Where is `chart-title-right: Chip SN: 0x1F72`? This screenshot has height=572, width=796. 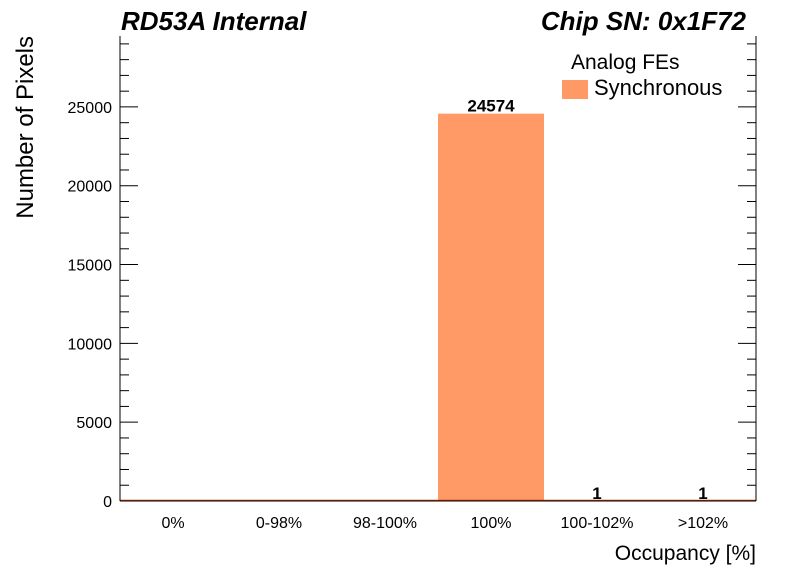 chart-title-right: Chip SN: 0x1F72 is located at coordinates (644, 21).